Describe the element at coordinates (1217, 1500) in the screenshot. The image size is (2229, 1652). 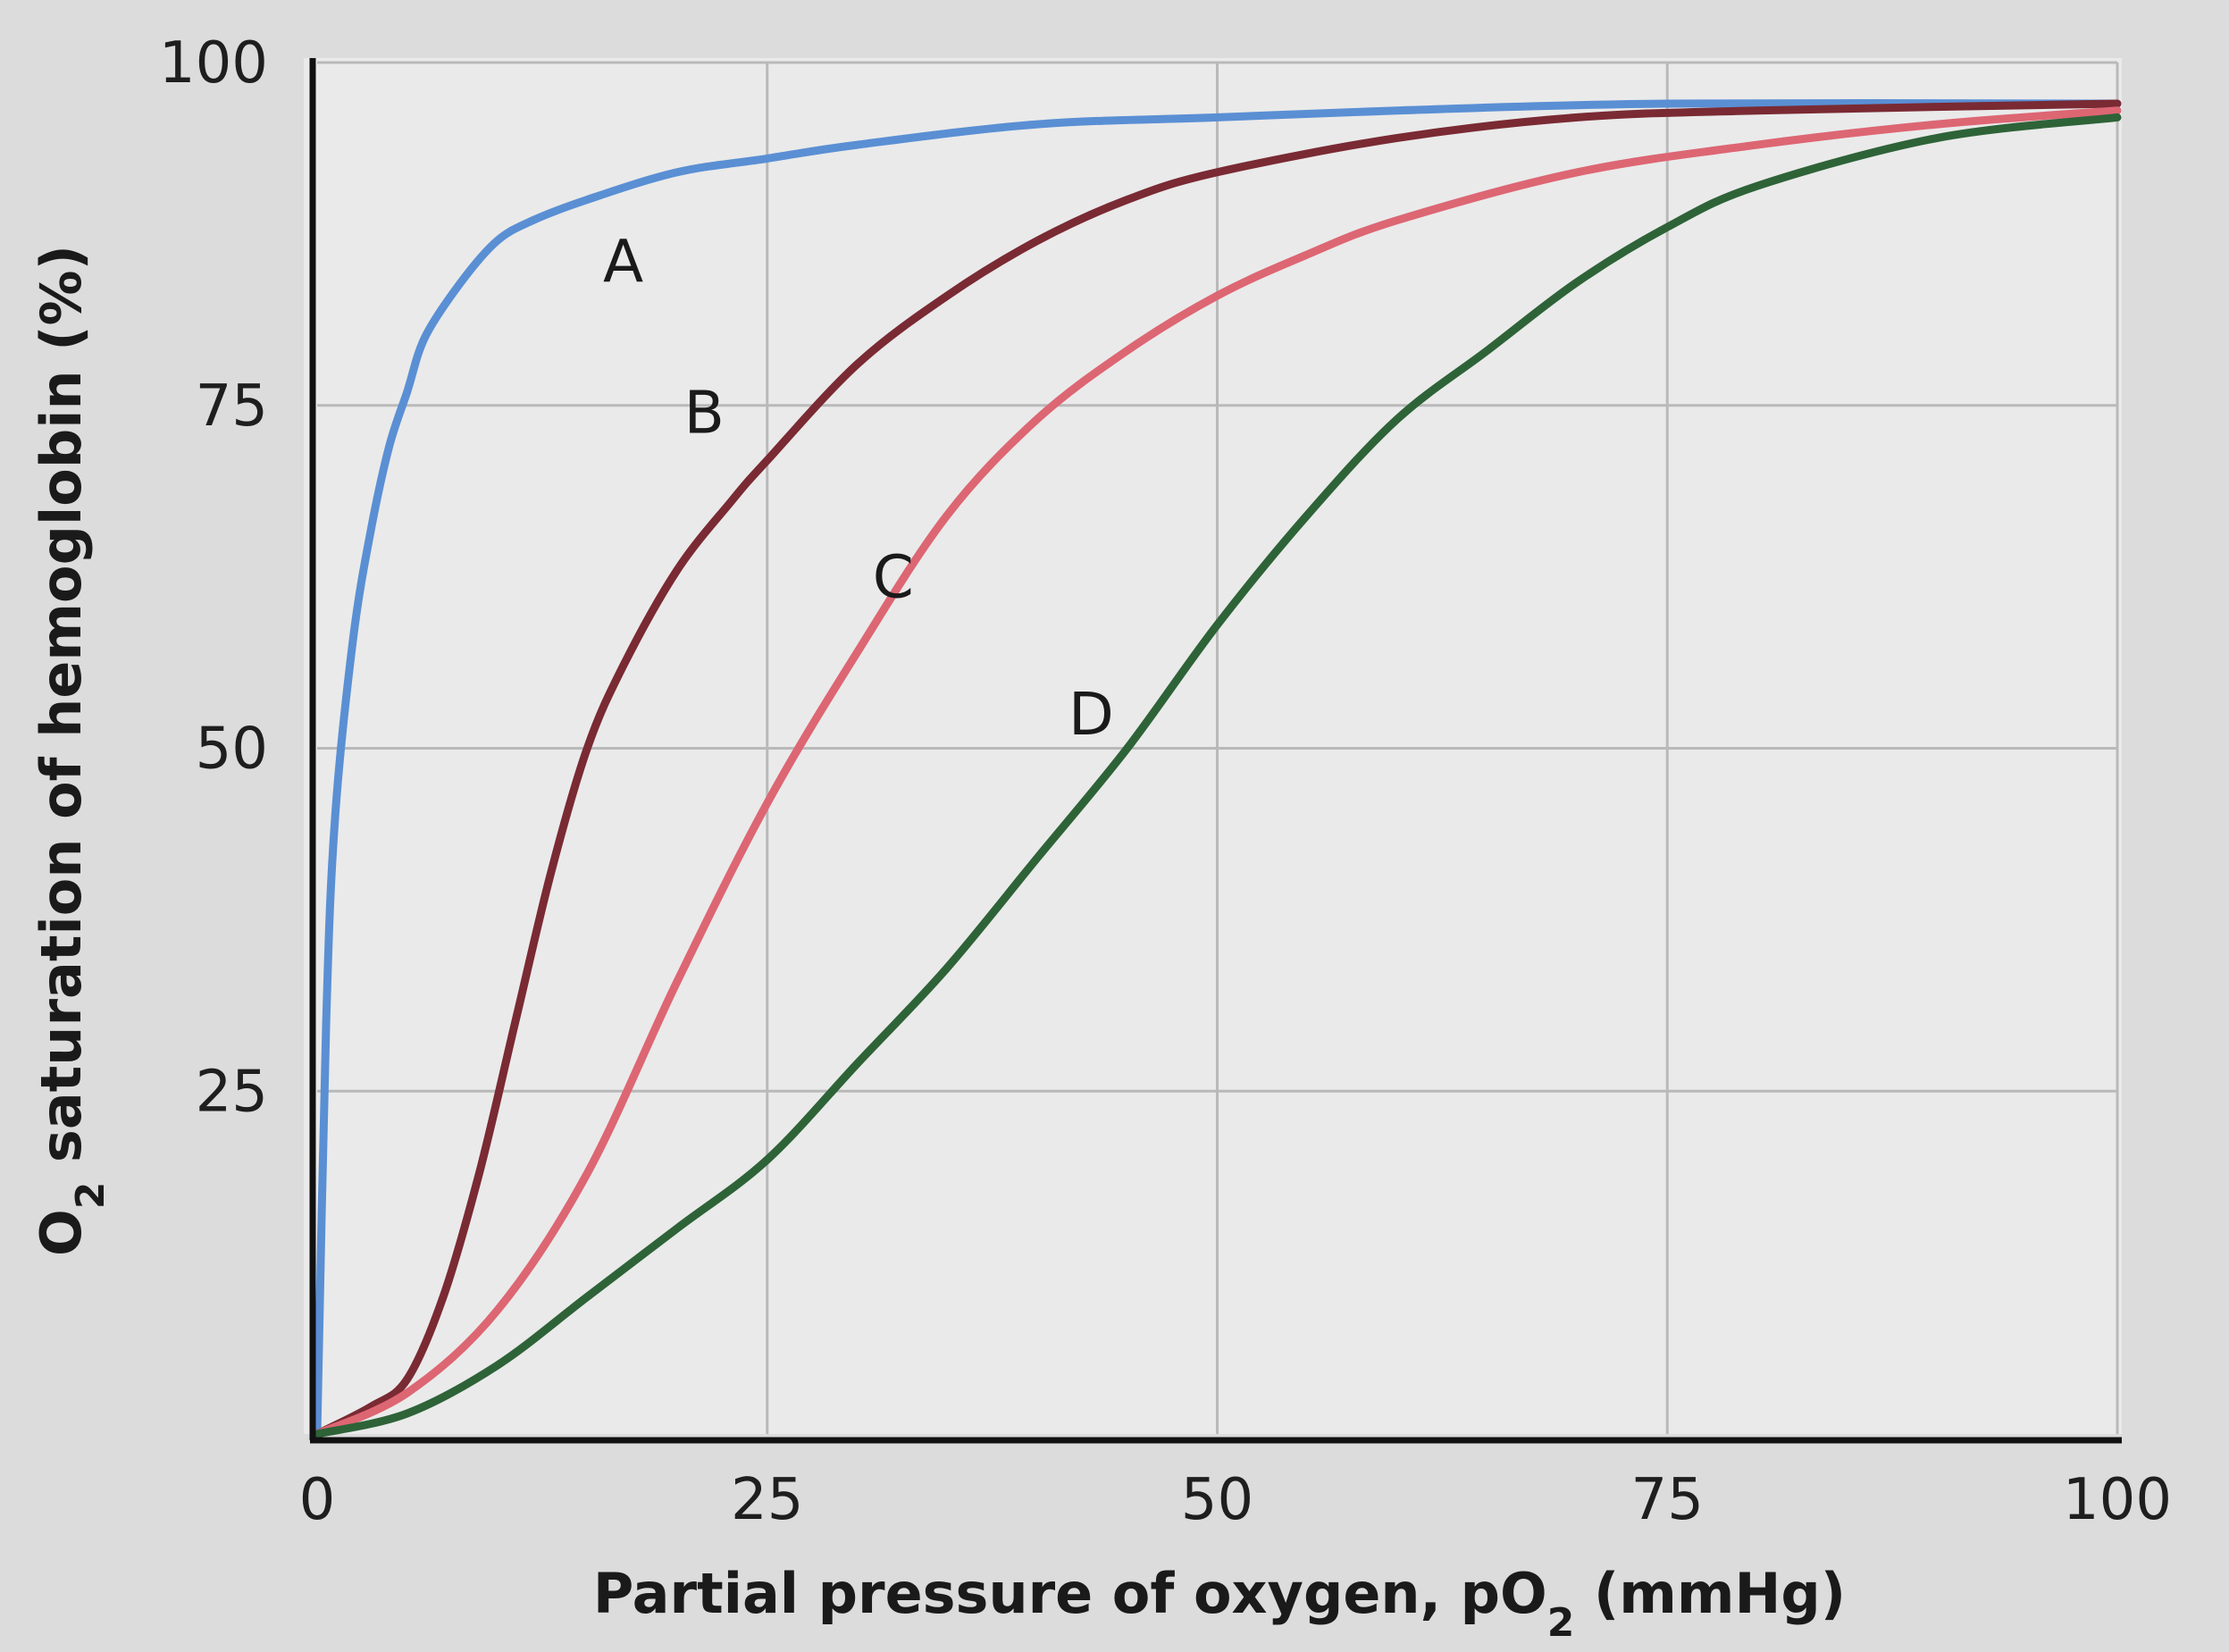
I see `x-tick-label-50: 50` at that location.